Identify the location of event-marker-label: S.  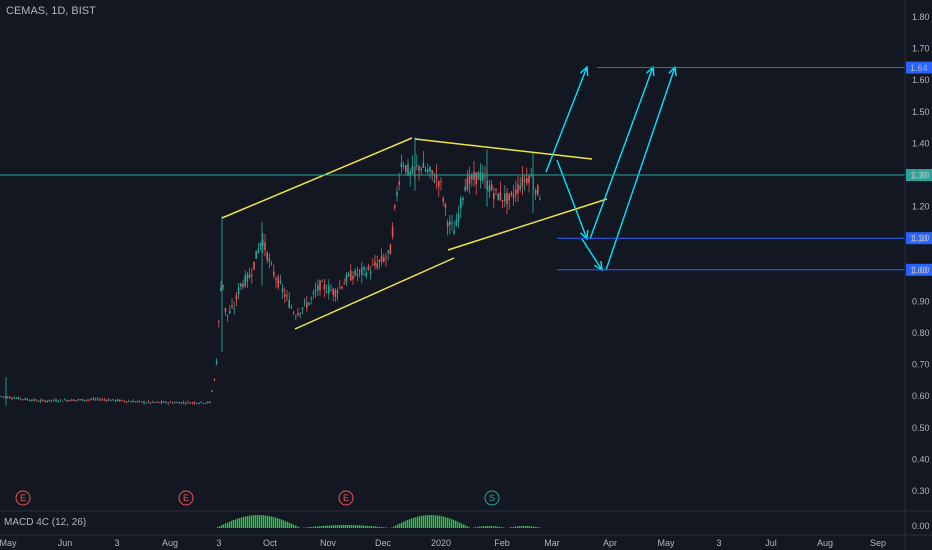
(492, 498).